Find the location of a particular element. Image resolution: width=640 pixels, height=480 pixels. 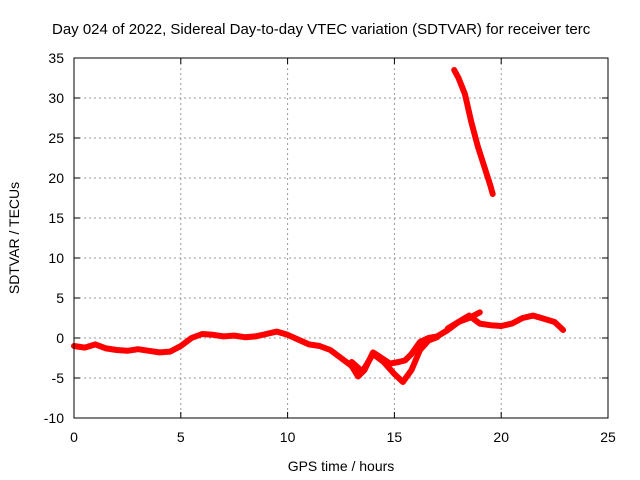

x-tick-label: 25 is located at coordinates (608, 437).